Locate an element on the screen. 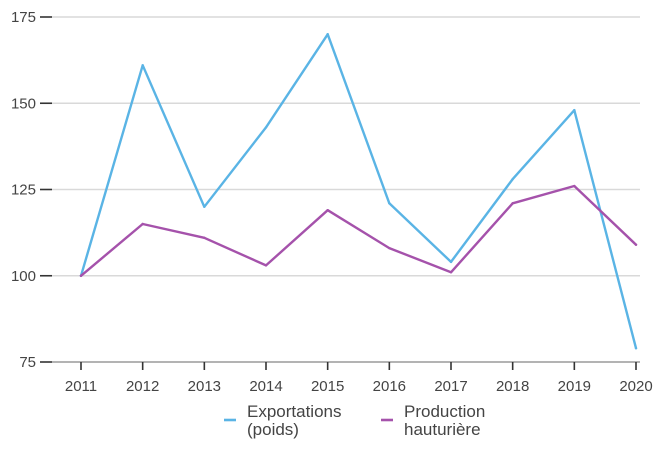 The width and height of the screenshot is (656, 468). x-tick-label: 2017 is located at coordinates (450, 386).